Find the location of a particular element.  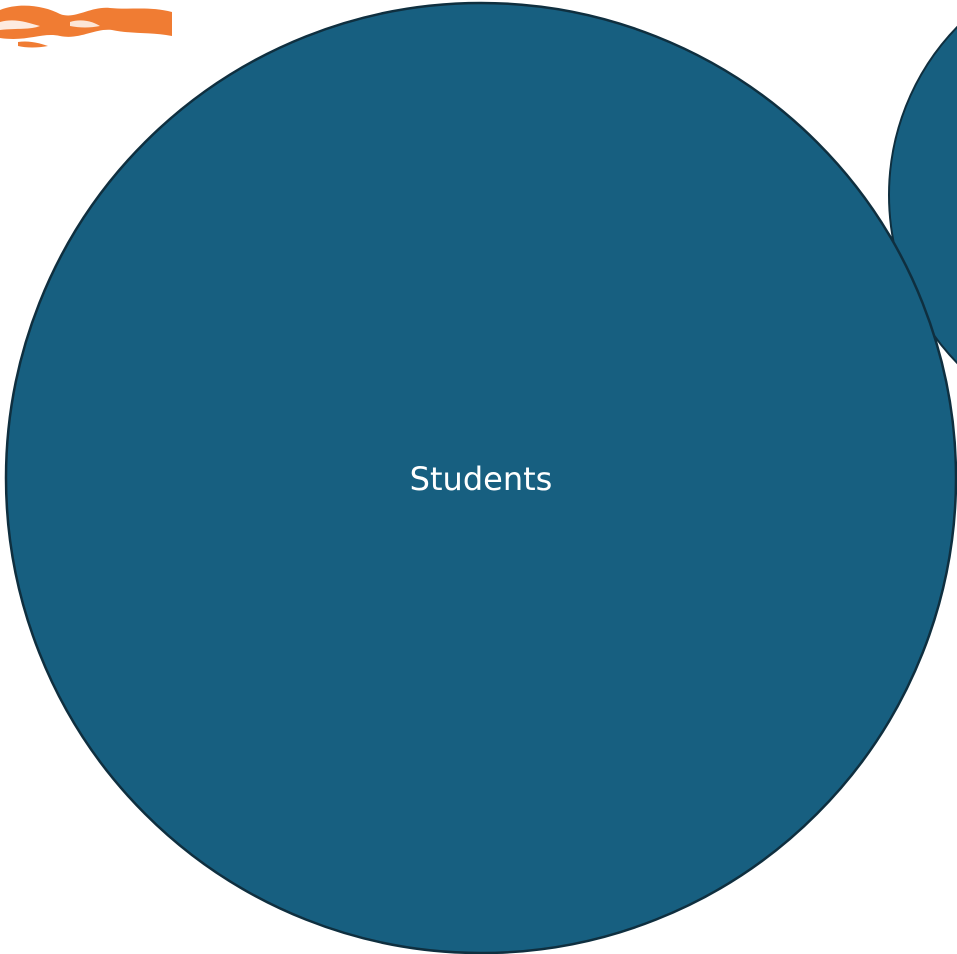

orange-brush-stroke-icon is located at coordinates (86, 26).